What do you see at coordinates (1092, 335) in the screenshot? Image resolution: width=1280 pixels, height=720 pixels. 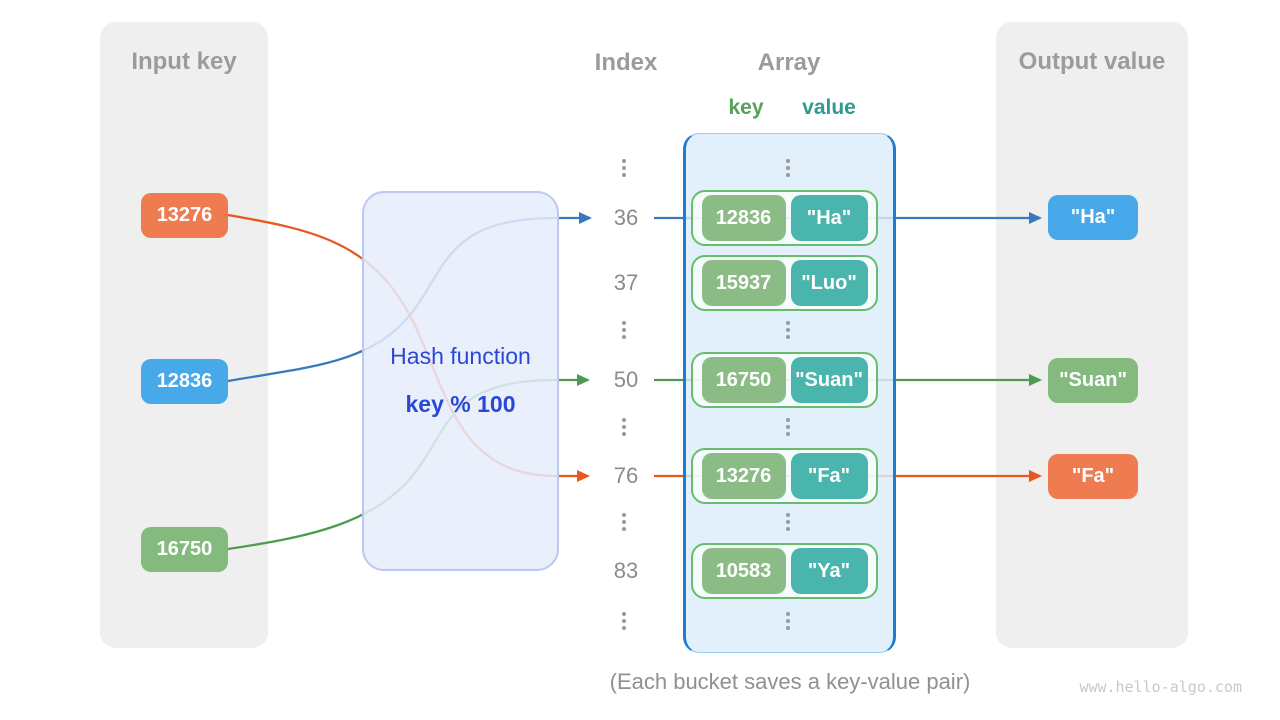 I see `output-value-panel` at bounding box center [1092, 335].